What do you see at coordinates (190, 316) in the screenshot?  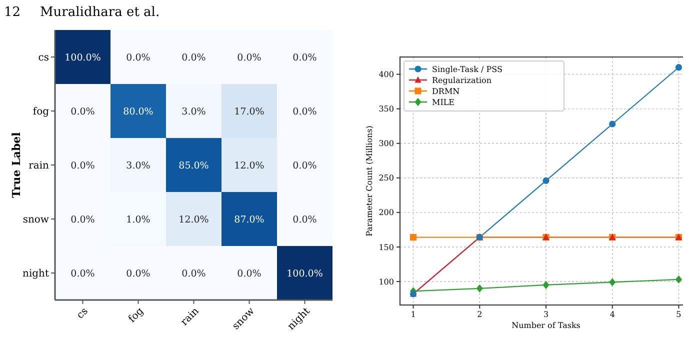 I see `x-tick-label: rain` at bounding box center [190, 316].